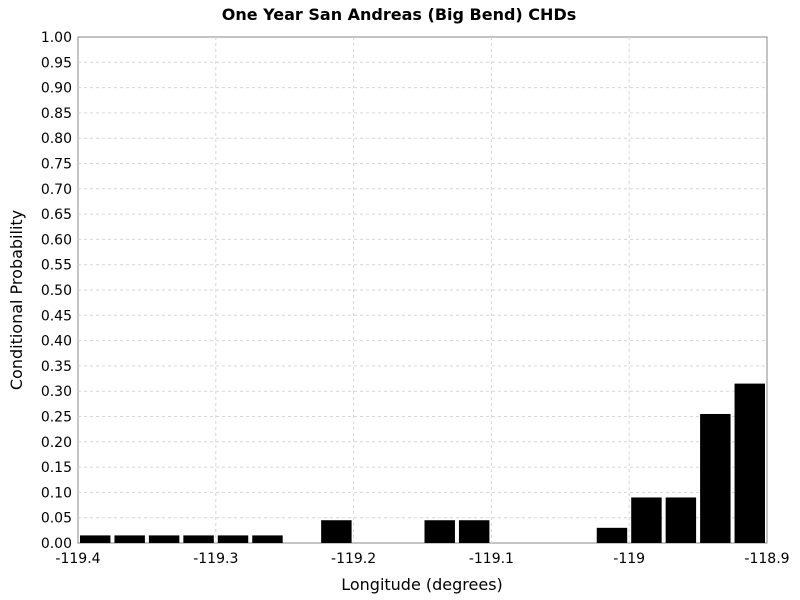 The height and width of the screenshot is (600, 800). Describe the element at coordinates (56, 544) in the screenshot. I see `y-tick-label: 0.00` at that location.